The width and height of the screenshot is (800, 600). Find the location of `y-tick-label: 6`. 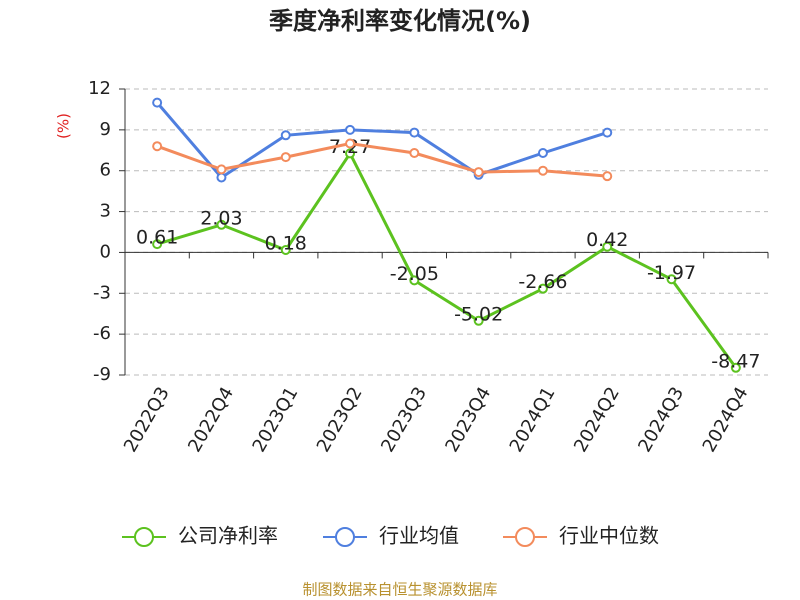

y-tick-label: 6 is located at coordinates (105, 170).